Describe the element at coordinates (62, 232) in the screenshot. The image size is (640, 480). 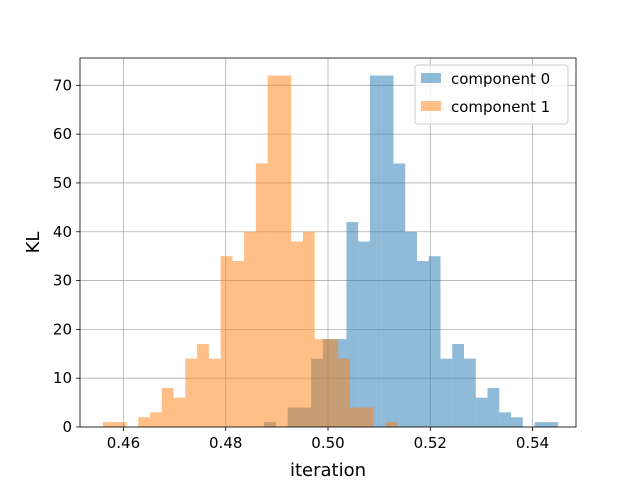
I see `y-tick-label: 40` at that location.